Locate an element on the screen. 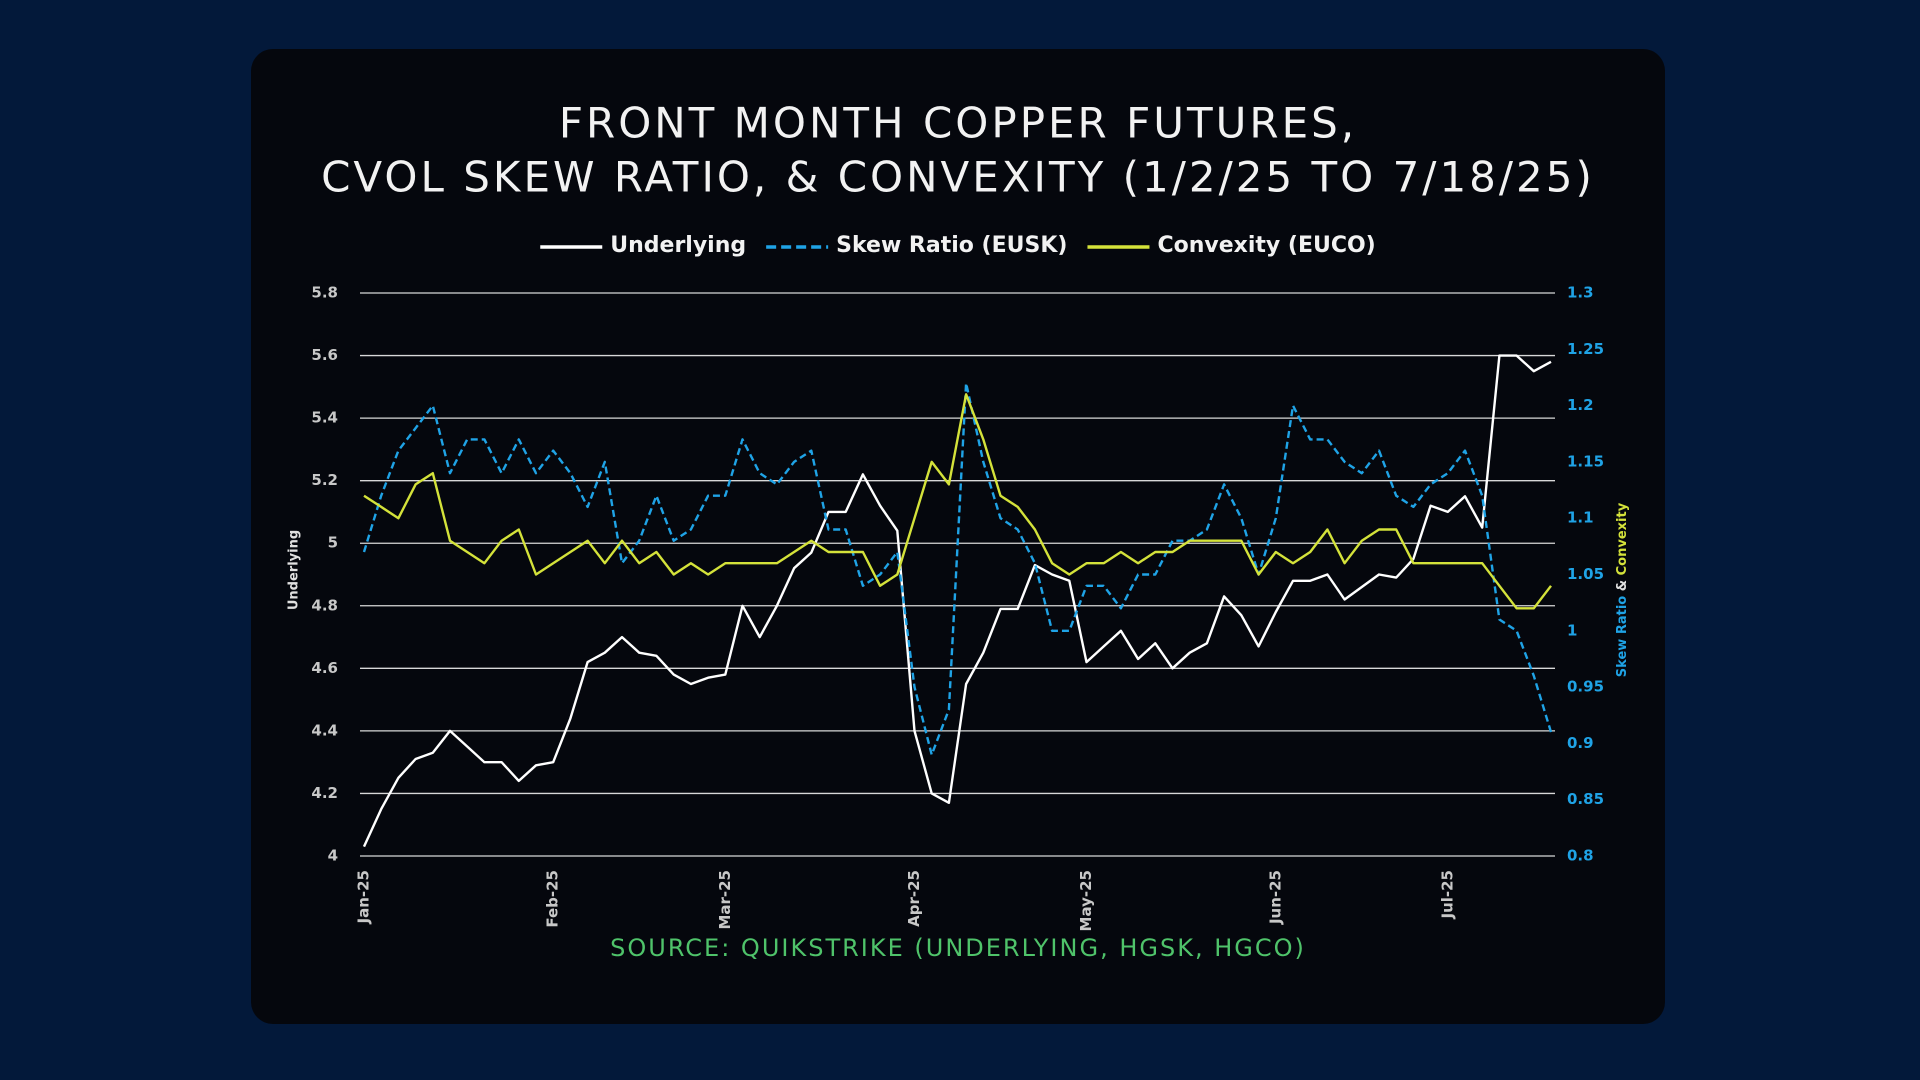 This screenshot has height=1080, width=1920. y-tick-label: 5.6 is located at coordinates (324, 355).